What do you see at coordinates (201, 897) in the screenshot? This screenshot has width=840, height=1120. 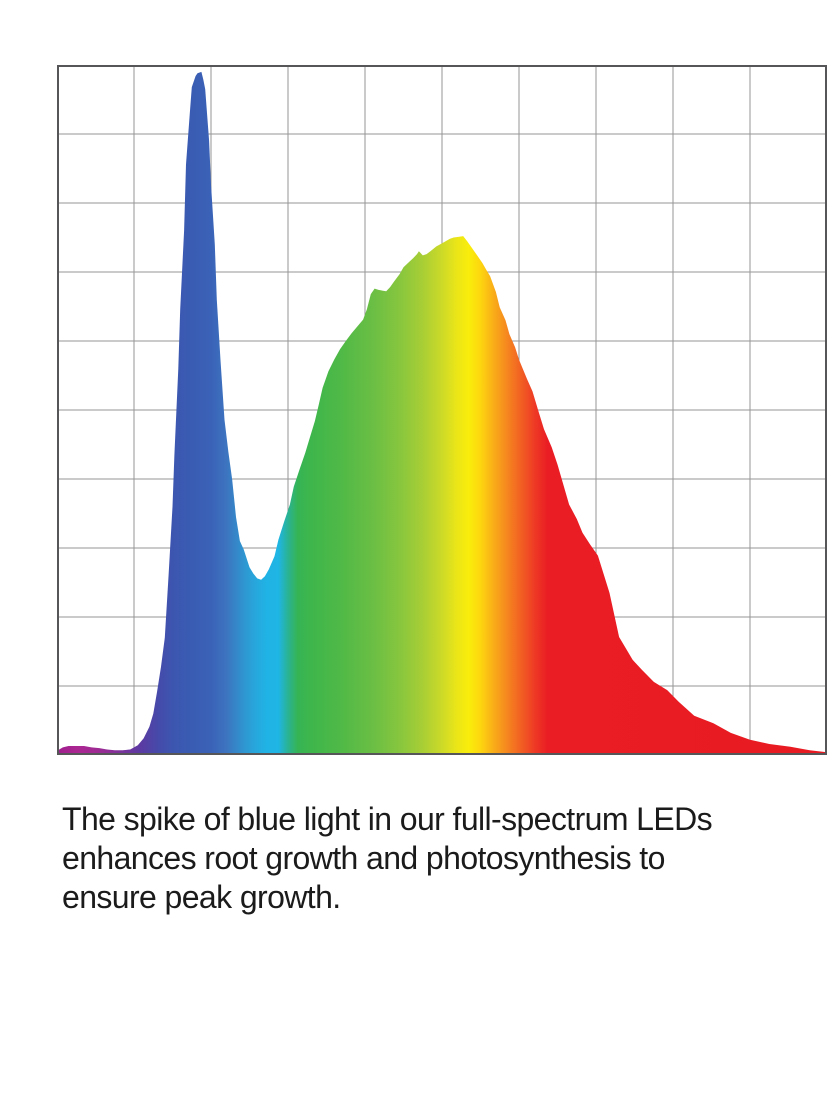 I see `caption-line: ensure peak growth.` at bounding box center [201, 897].